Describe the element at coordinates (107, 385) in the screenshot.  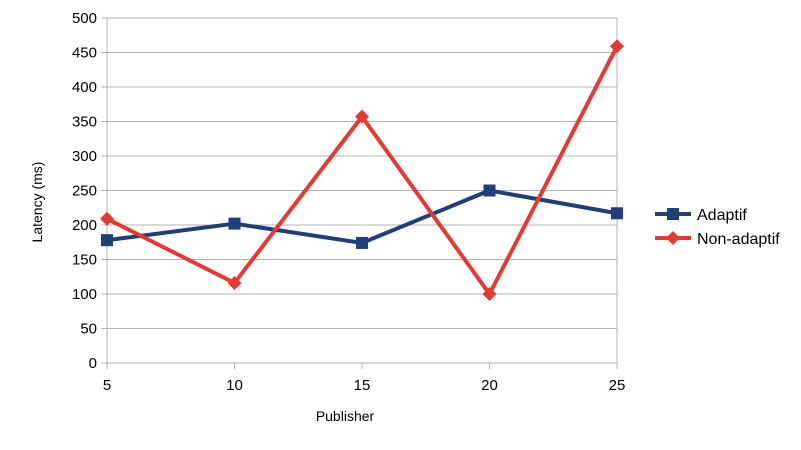
I see `x-tick-label: 5` at that location.